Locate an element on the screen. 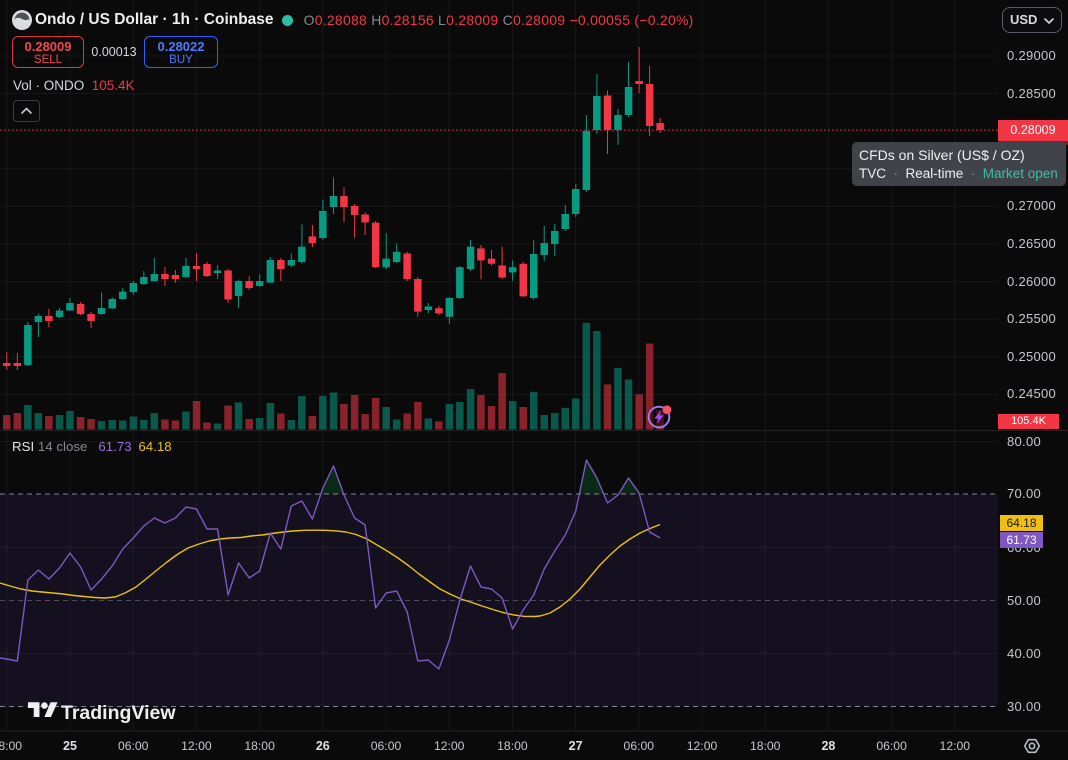 Image resolution: width=1068 pixels, height=760 pixels. svg-text: TradingView is located at coordinates (118, 713).